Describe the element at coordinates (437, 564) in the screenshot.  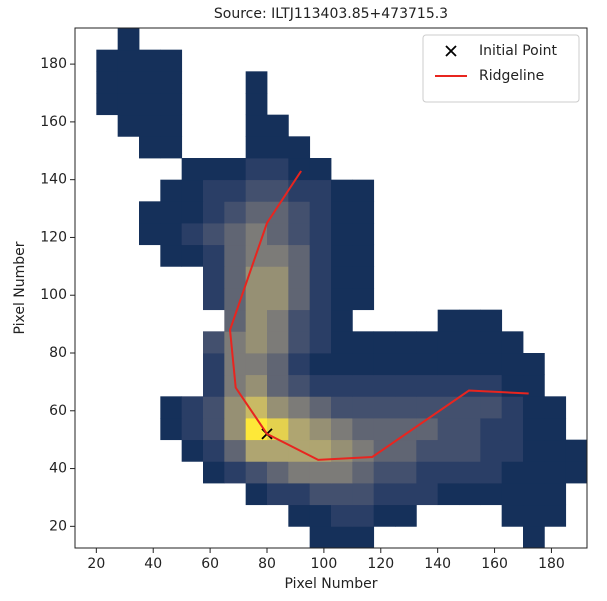
I see `x-tick-label: 140` at that location.